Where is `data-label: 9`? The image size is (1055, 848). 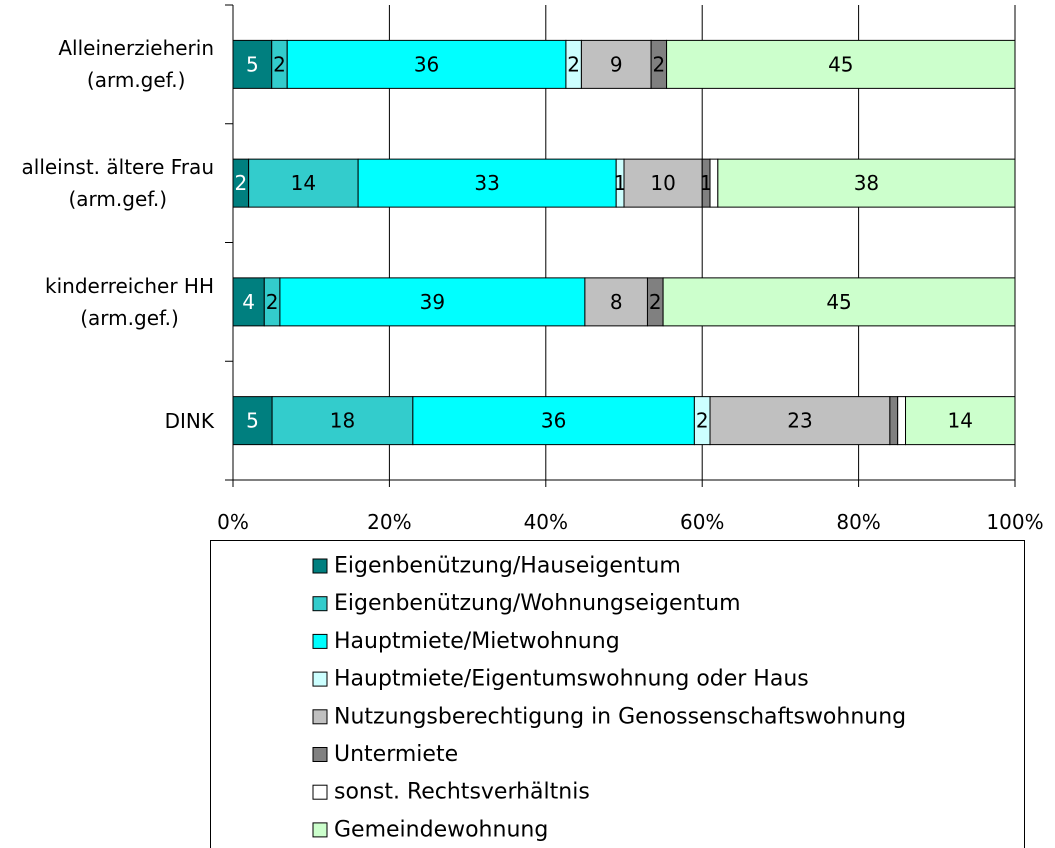 data-label: 9 is located at coordinates (616, 64).